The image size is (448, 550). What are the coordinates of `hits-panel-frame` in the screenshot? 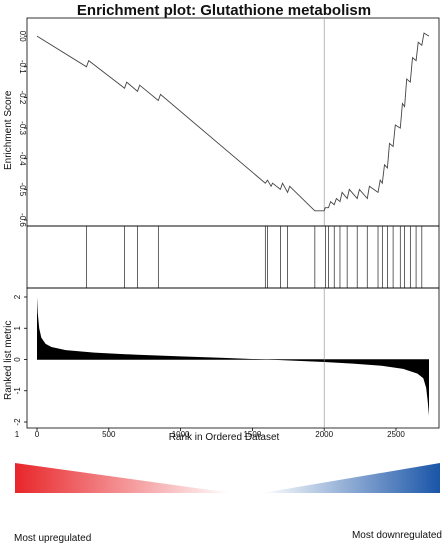 It's located at (233, 257).